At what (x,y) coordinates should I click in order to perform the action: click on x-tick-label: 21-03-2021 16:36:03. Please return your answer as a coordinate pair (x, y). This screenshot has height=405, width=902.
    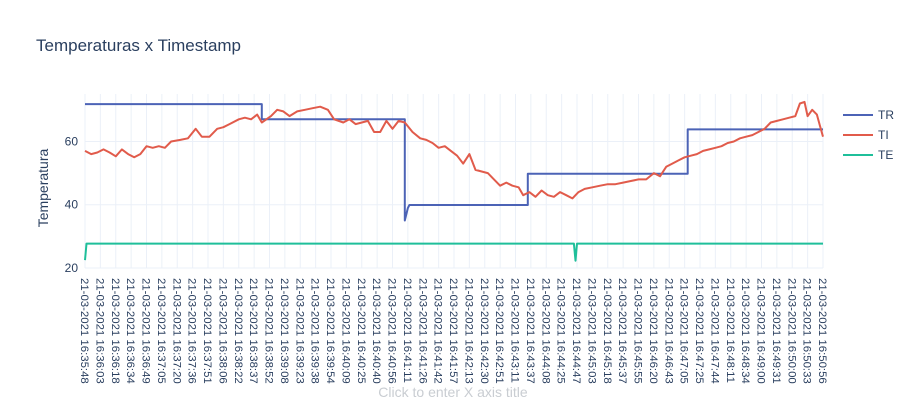
    Looking at the image, I should click on (99, 331).